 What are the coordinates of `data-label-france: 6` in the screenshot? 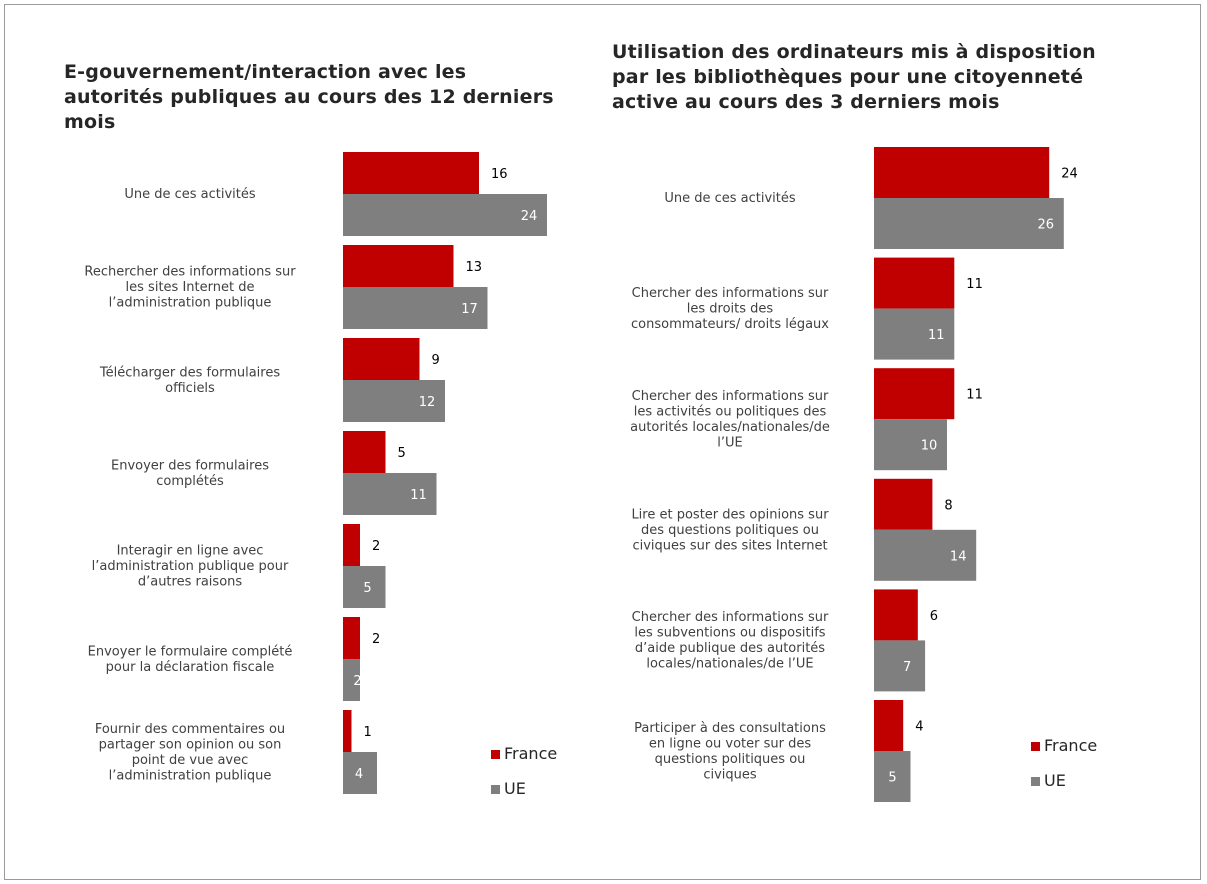 It's located at (934, 616).